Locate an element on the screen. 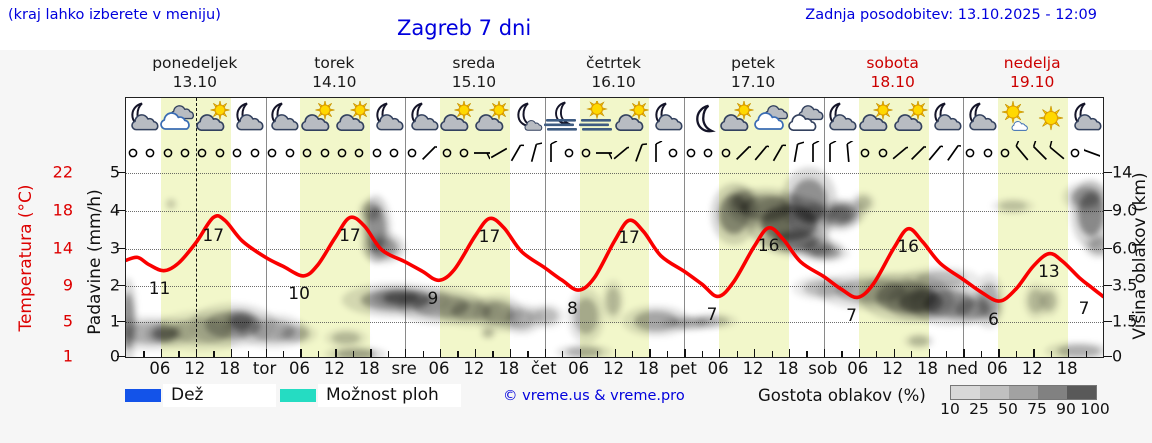 This screenshot has width=1152, height=443. temp-label-min: 11 is located at coordinates (159, 288).